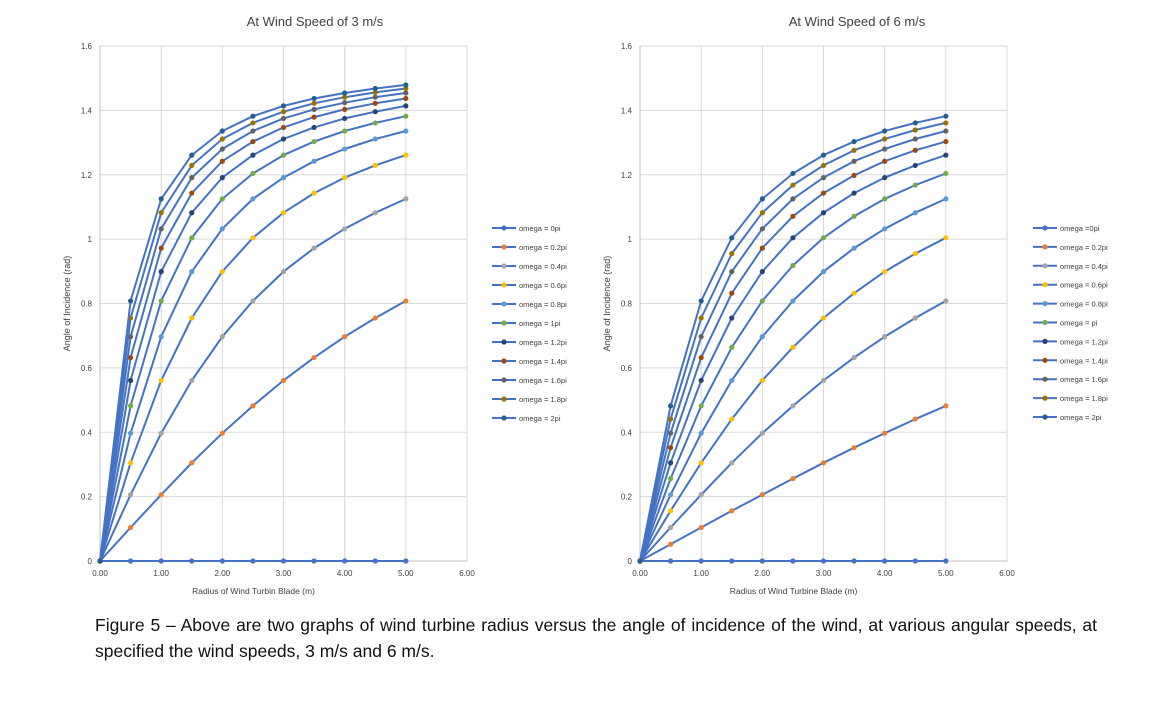 This screenshot has height=701, width=1175. What do you see at coordinates (406, 573) in the screenshot?
I see `x-tick-label: 5.00` at bounding box center [406, 573].